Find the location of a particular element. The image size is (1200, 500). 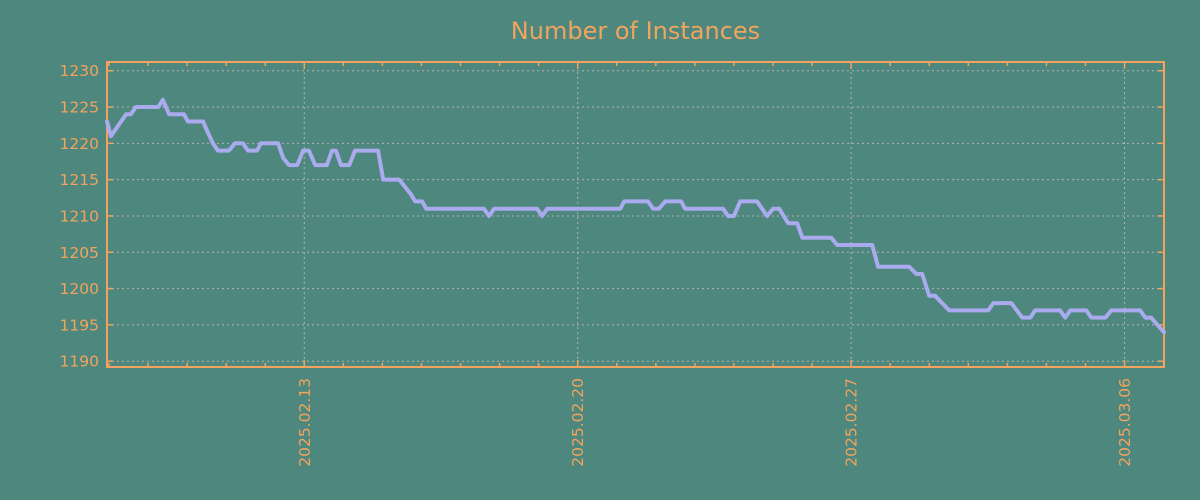

x-tick-label: 2025.02.20 is located at coordinates (578, 422).